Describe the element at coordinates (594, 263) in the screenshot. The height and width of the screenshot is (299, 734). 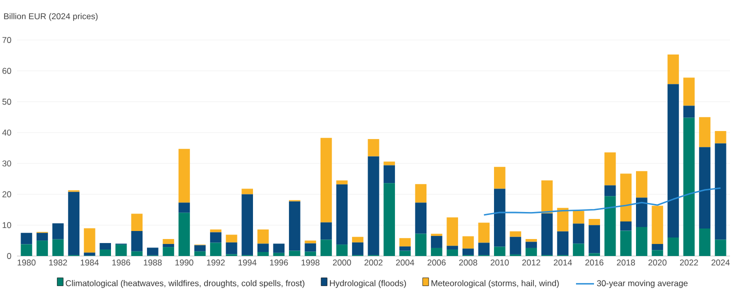
I see `x-tick-label: 2016` at that location.